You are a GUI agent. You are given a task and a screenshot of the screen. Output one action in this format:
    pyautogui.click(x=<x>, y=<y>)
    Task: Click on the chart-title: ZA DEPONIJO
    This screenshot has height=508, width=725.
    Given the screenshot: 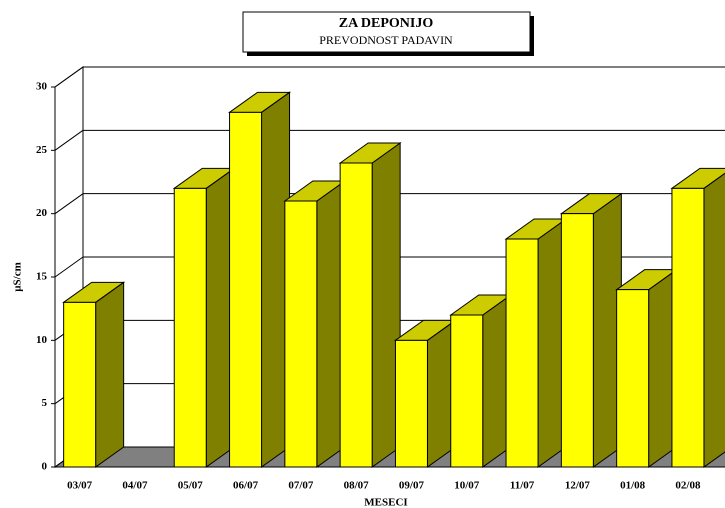 What is the action you would take?
    pyautogui.click(x=386, y=23)
    